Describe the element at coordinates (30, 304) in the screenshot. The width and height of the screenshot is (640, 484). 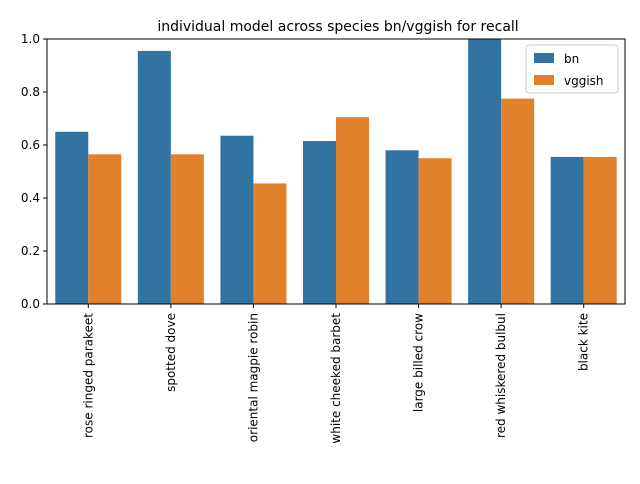
I see `y-tick-label: 0.0` at that location.